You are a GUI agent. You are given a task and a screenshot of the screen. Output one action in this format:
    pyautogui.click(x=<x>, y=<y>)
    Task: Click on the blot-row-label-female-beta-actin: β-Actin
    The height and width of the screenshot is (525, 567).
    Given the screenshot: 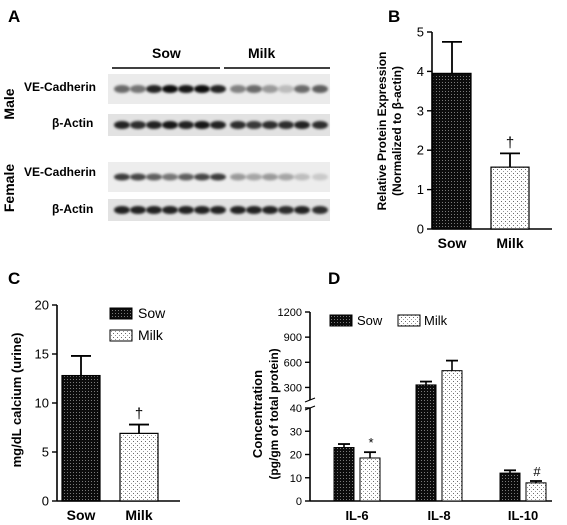 What is the action you would take?
    pyautogui.click(x=72, y=209)
    